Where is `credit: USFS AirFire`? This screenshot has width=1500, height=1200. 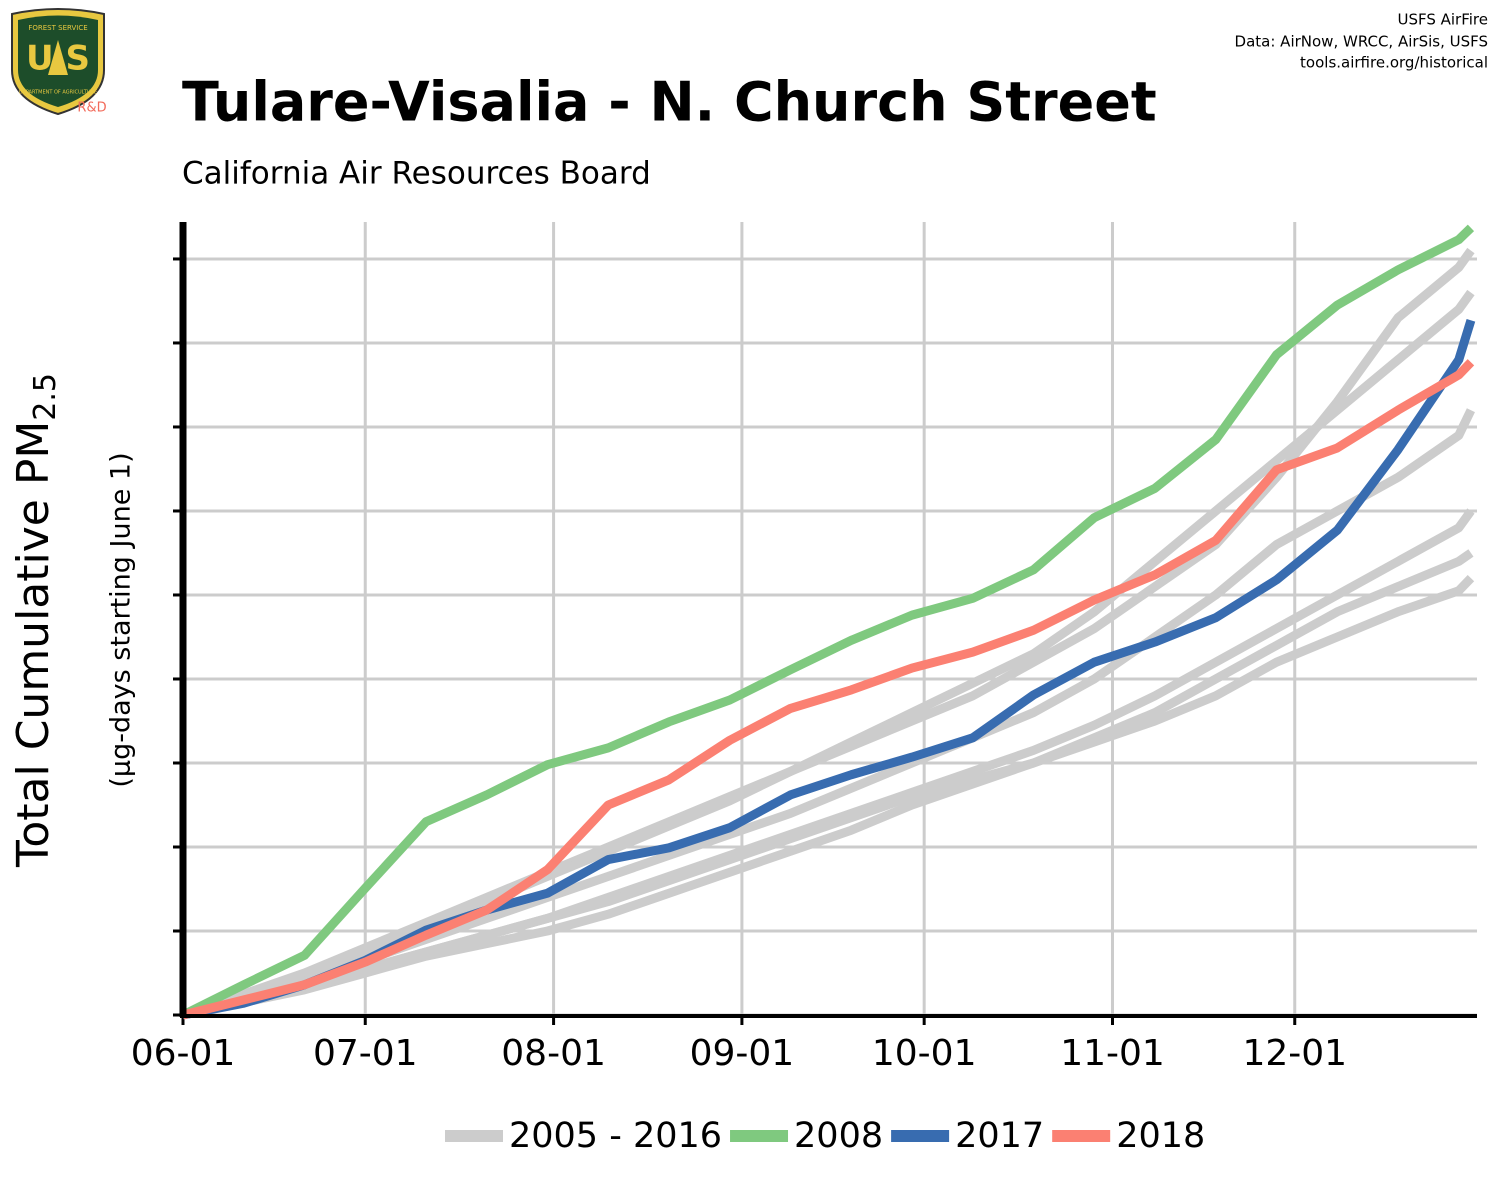 credit: USFS AirFire is located at coordinates (1442, 20).